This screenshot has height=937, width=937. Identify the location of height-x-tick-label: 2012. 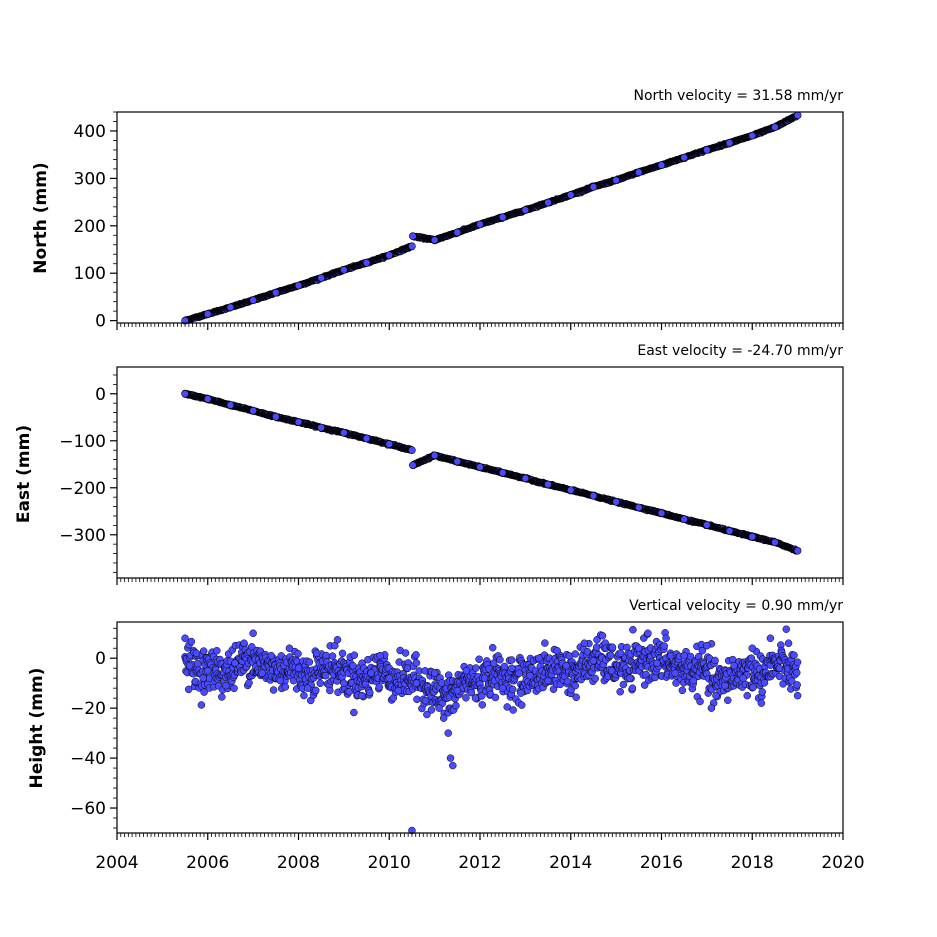
(479, 863).